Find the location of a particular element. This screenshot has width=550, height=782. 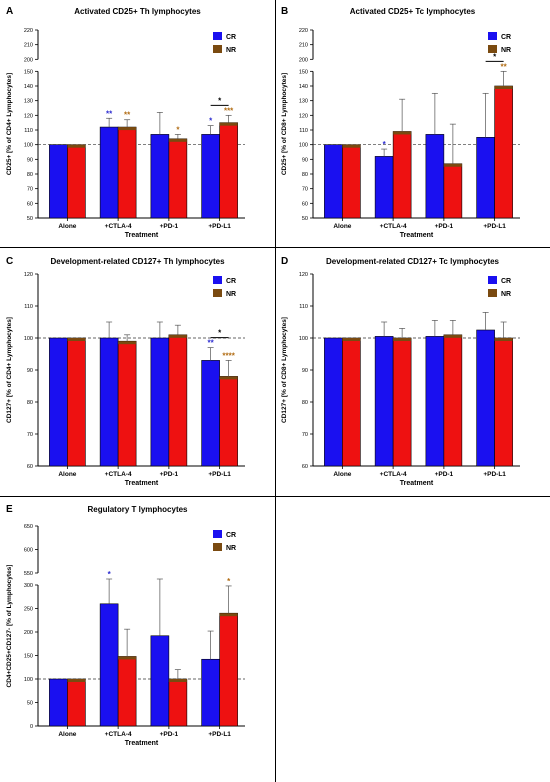

significance-marker: **** is located at coordinates (228, 355).